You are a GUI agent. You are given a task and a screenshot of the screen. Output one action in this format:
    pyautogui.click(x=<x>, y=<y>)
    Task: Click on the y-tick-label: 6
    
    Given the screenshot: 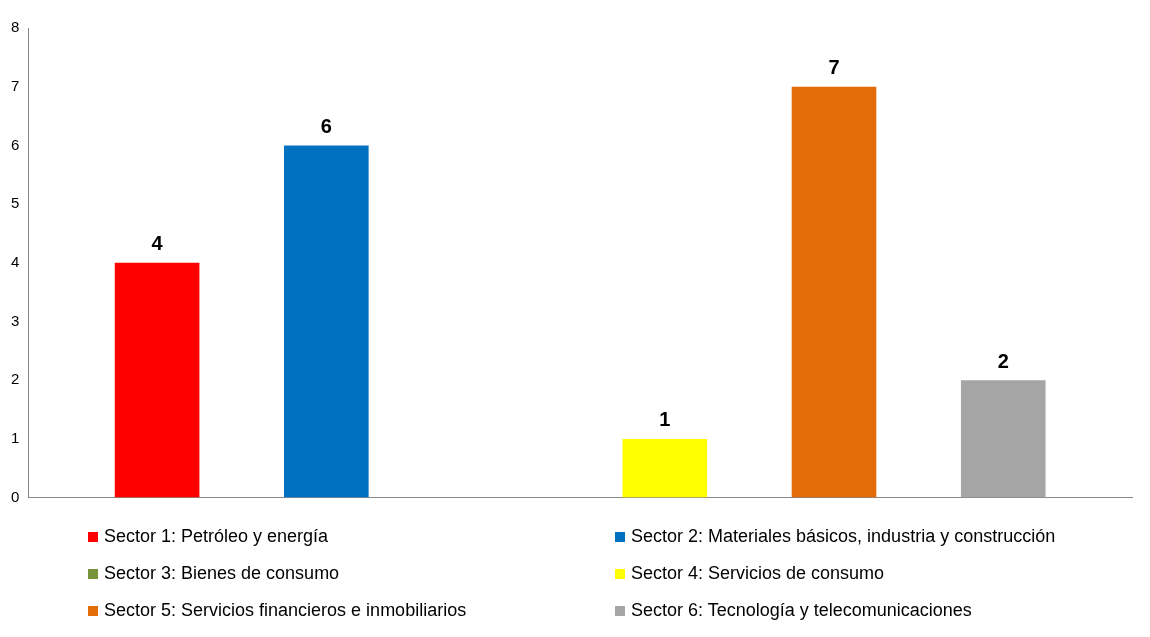 What is the action you would take?
    pyautogui.click(x=15, y=144)
    